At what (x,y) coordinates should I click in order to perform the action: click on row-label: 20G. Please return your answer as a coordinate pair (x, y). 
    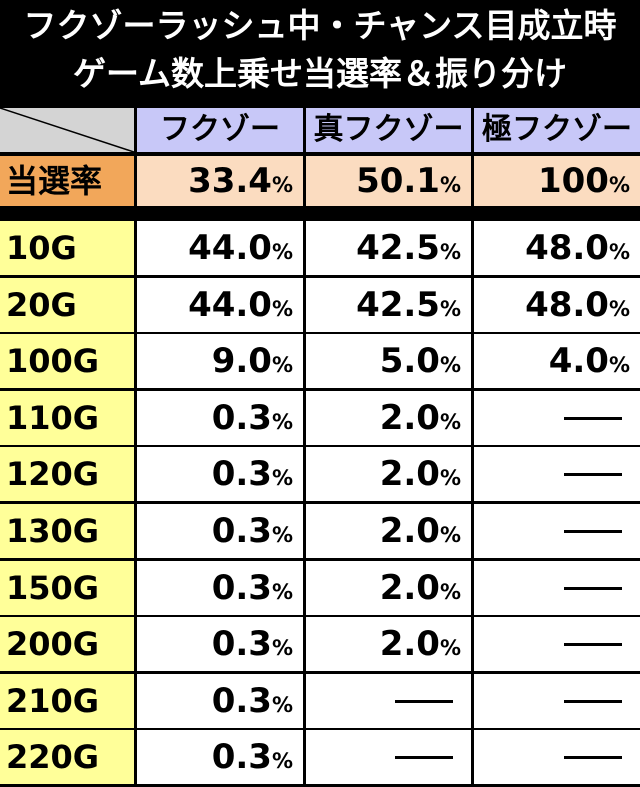
    Looking at the image, I should click on (67, 305).